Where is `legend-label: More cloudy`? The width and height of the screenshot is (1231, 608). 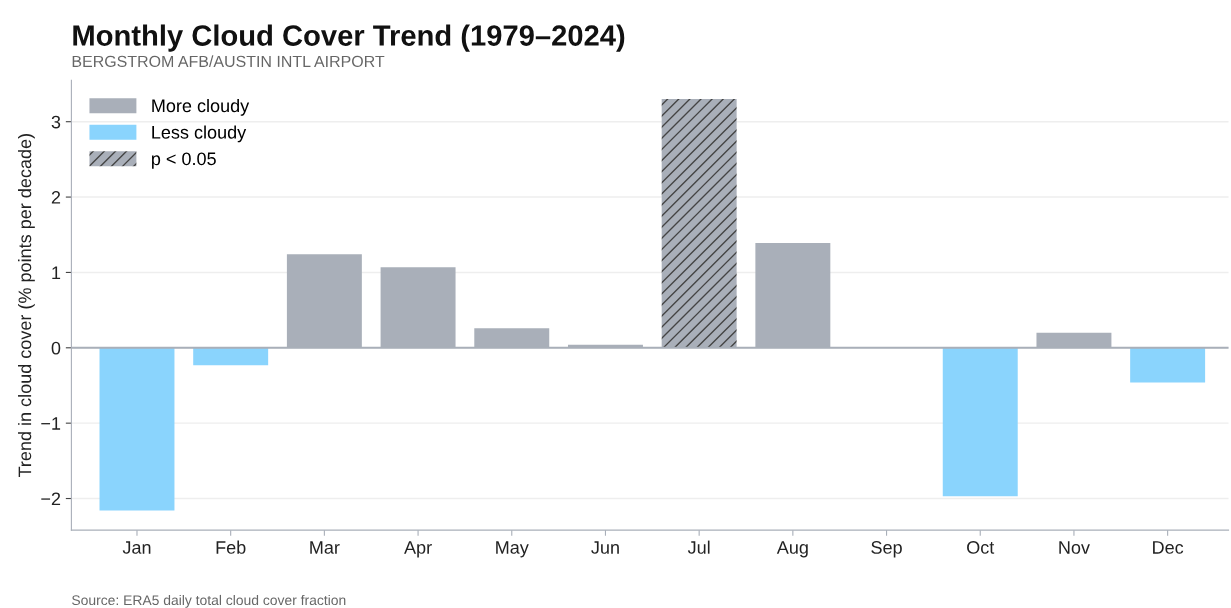
legend-label: More cloudy is located at coordinates (201, 107).